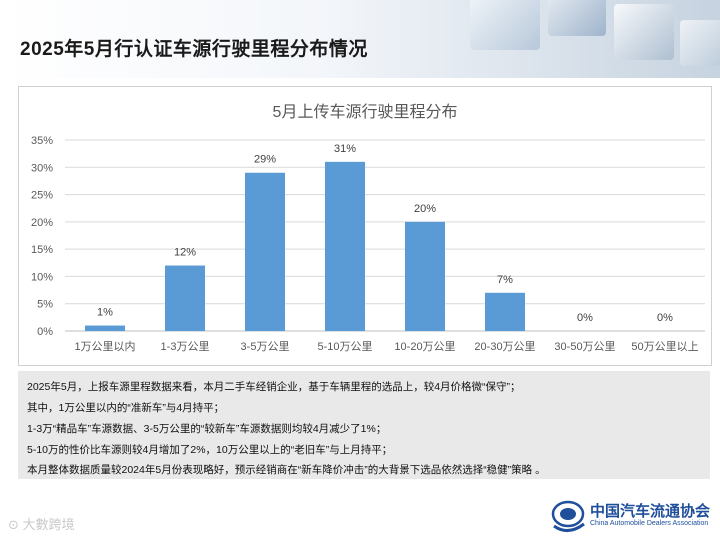 The height and width of the screenshot is (540, 720). I want to click on chart-title: 5月上传车源行驶里程分布, so click(365, 112).